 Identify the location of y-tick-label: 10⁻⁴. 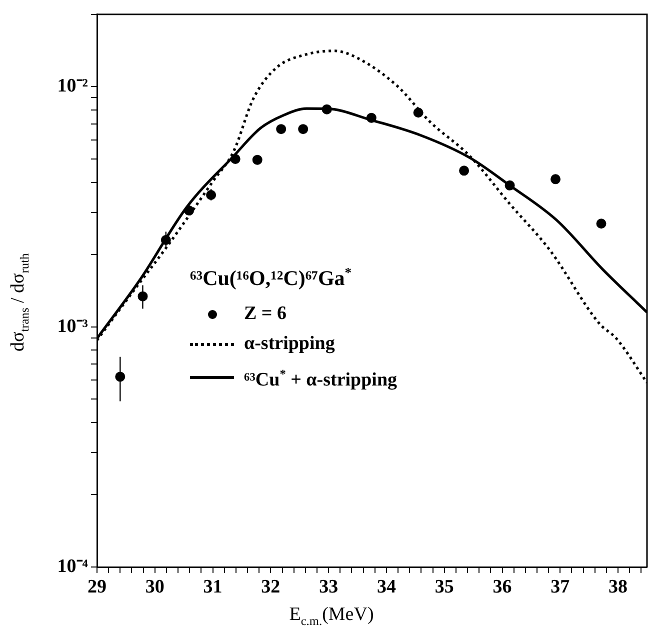
(72, 566).